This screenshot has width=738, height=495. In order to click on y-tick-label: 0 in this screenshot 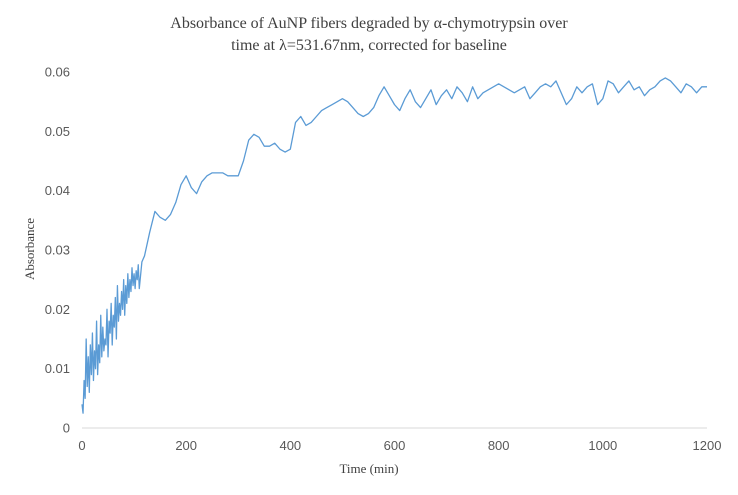, I will do `click(66, 428)`.